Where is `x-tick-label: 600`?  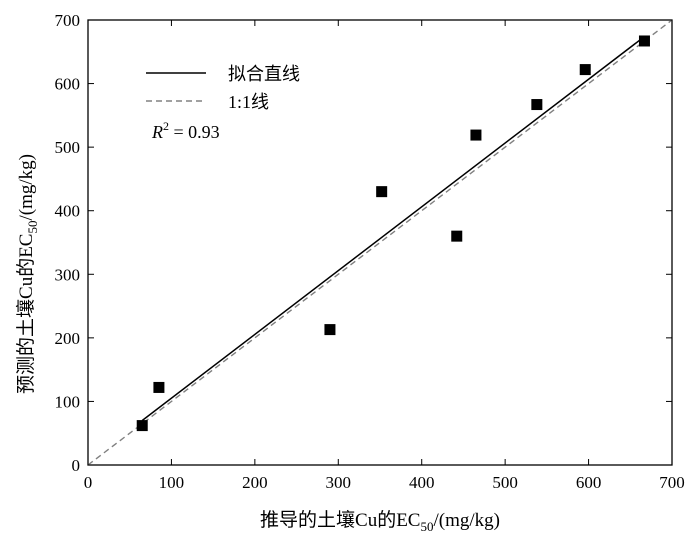 x-tick-label: 600 is located at coordinates (589, 482).